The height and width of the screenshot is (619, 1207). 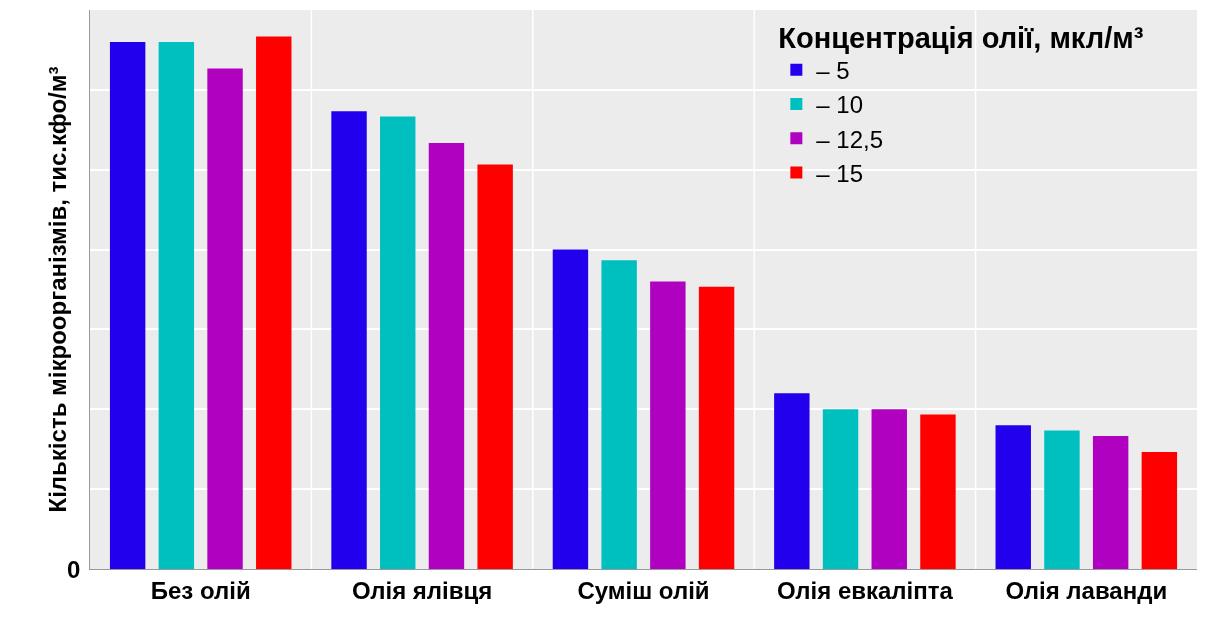 What do you see at coordinates (840, 173) in the screenshot?
I see `legend-label: – 15` at bounding box center [840, 173].